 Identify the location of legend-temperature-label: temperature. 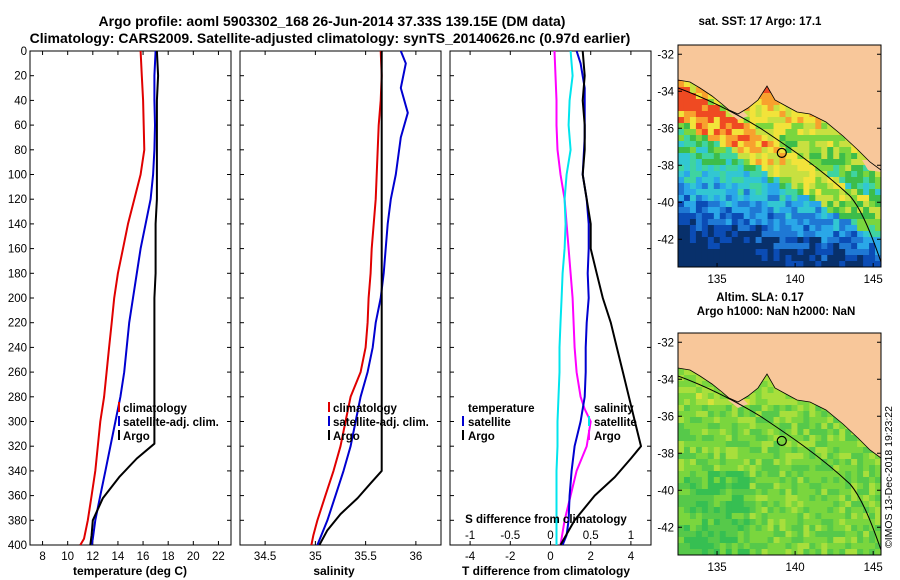
(501, 409).